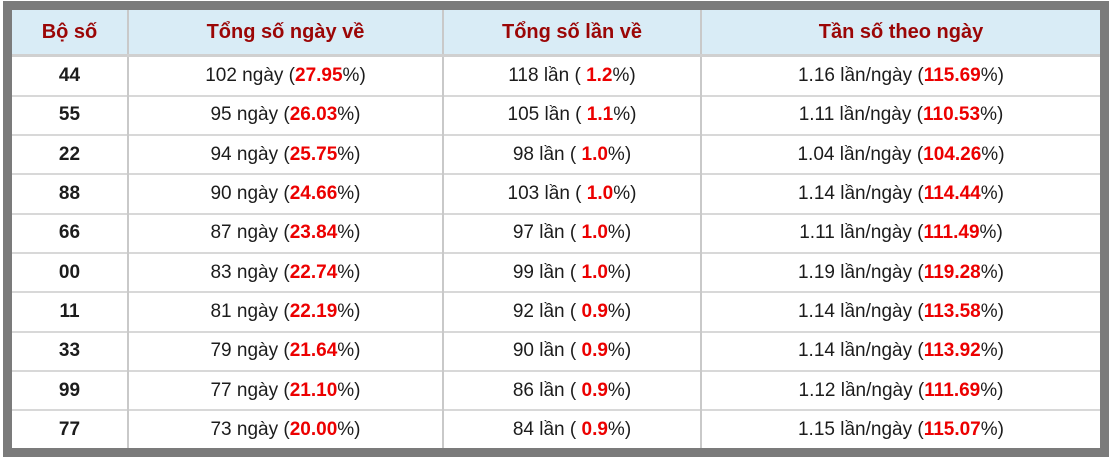 The image size is (1111, 462). Describe the element at coordinates (547, 233) in the screenshot. I see `times-text: 97 lần (` at that location.